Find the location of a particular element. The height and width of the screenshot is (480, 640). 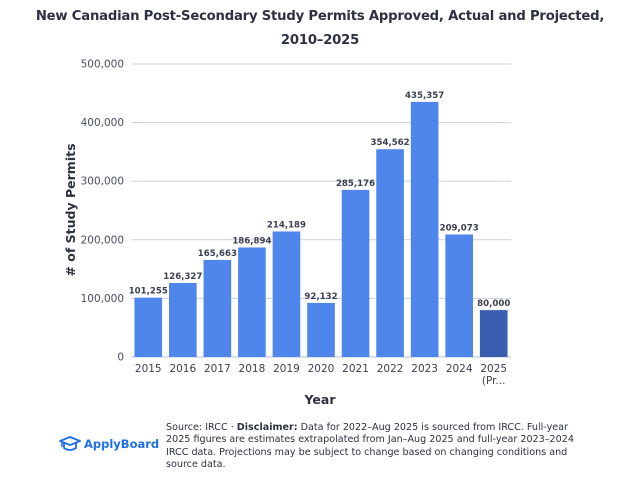

y-tick-label: 0 is located at coordinates (120, 358).